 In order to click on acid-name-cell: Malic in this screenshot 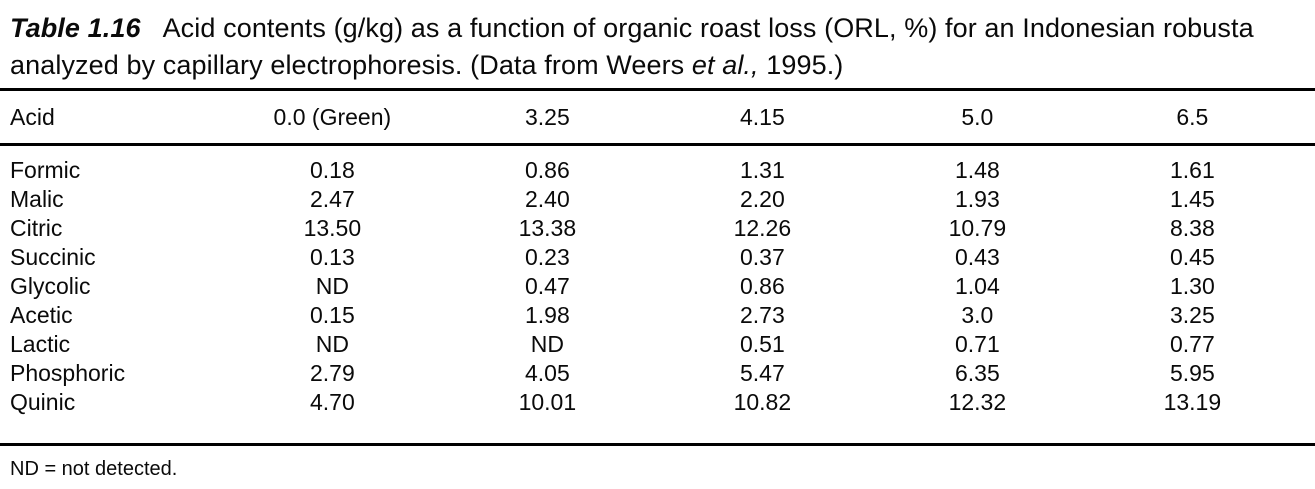, I will do `click(37, 199)`.